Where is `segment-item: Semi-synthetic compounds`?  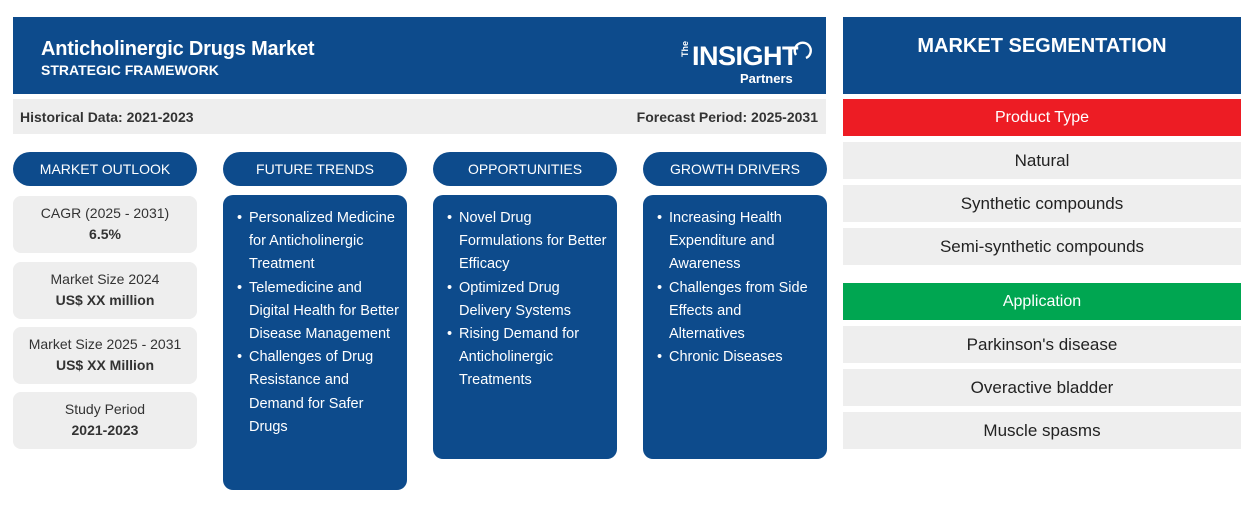 segment-item: Semi-synthetic compounds is located at coordinates (1042, 246).